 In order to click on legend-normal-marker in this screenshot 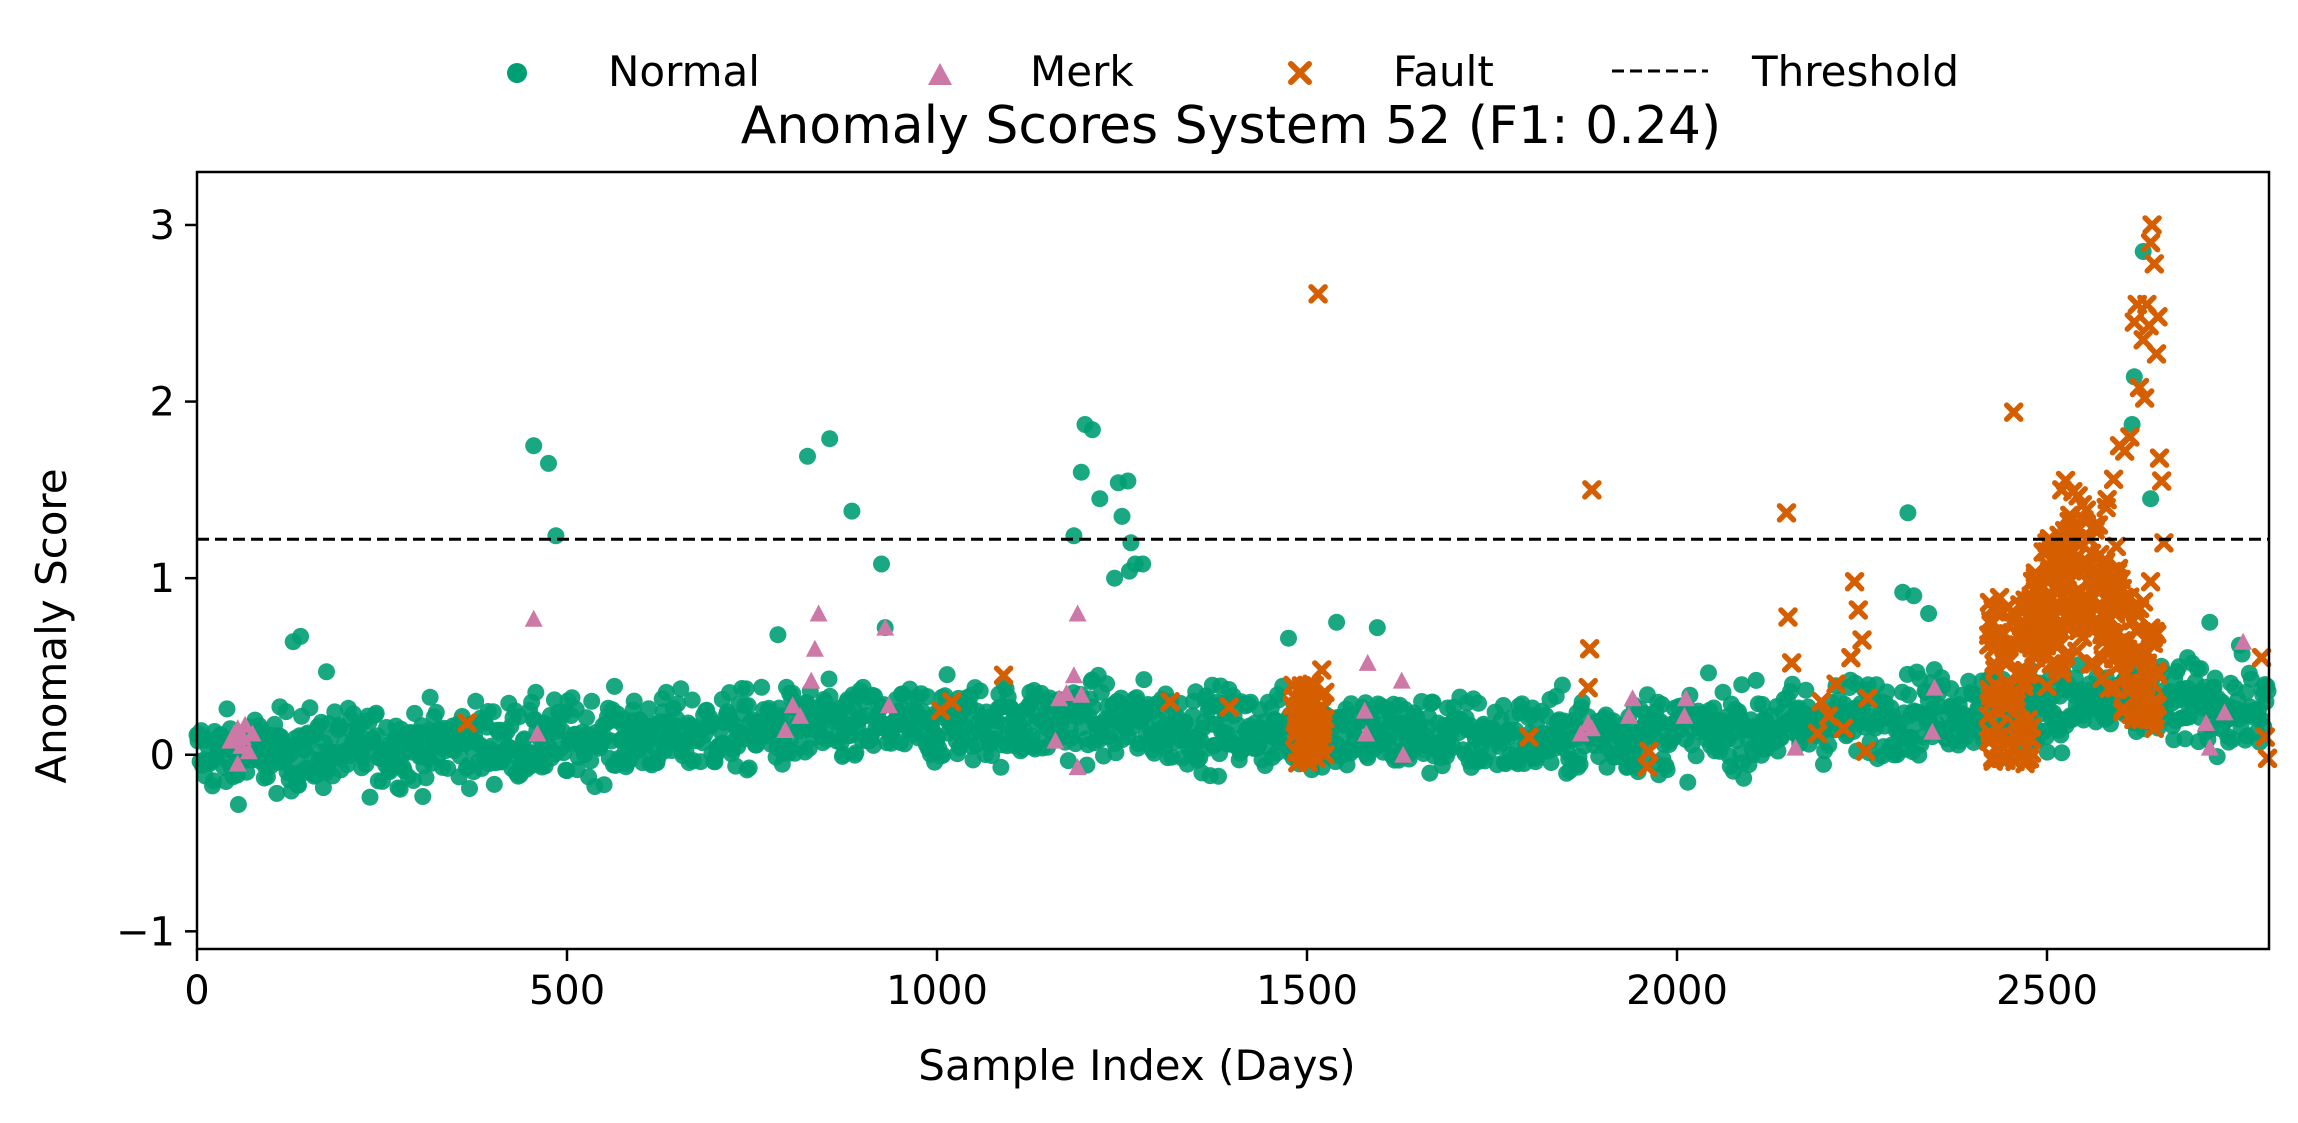, I will do `click(517, 73)`.